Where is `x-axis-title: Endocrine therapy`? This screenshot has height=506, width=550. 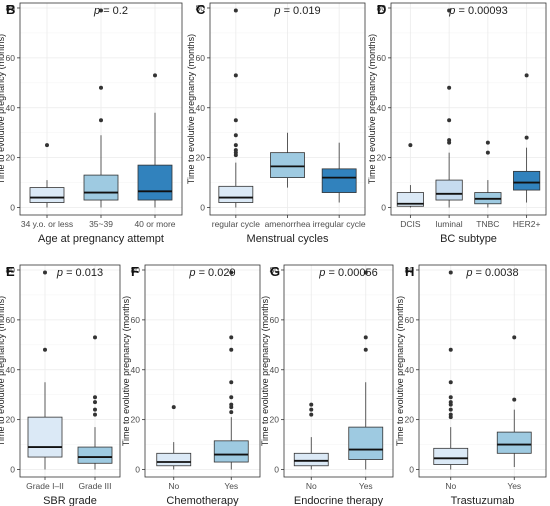 x-axis-title: Endocrine therapy is located at coordinates (339, 500).